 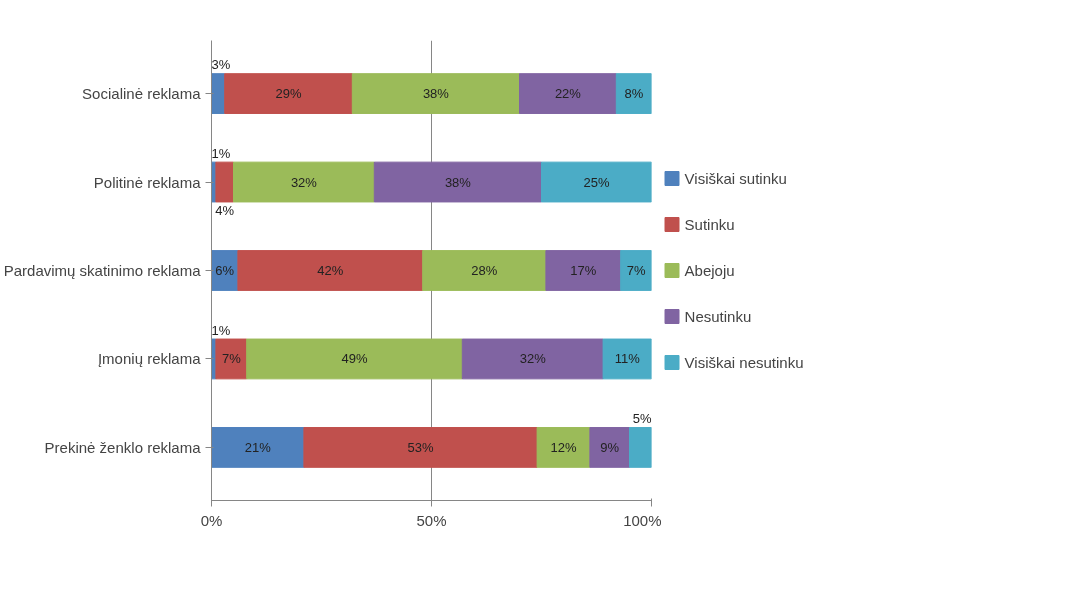 What do you see at coordinates (147, 182) in the screenshot?
I see `y-tick-label: Politinė reklama` at bounding box center [147, 182].